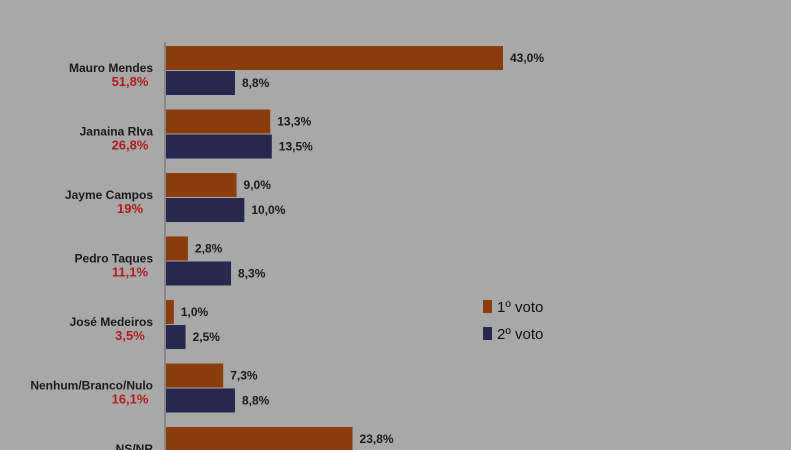 The image size is (791, 450). What do you see at coordinates (209, 249) in the screenshot?
I see `data-label: 2,8%` at bounding box center [209, 249].